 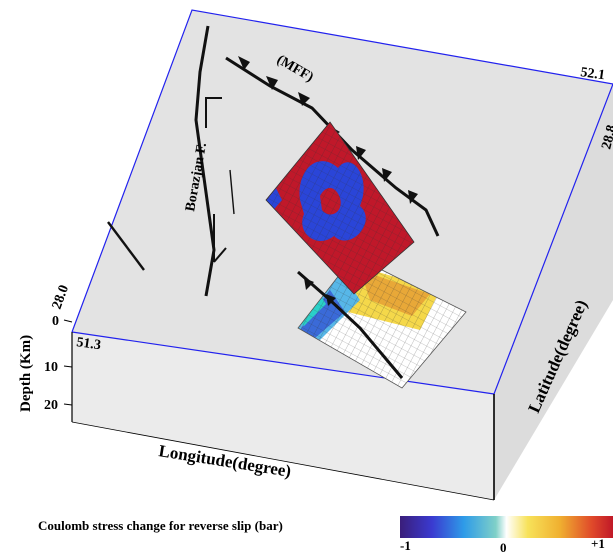 I want to click on depth-tick-0: 0, so click(x=55, y=321).